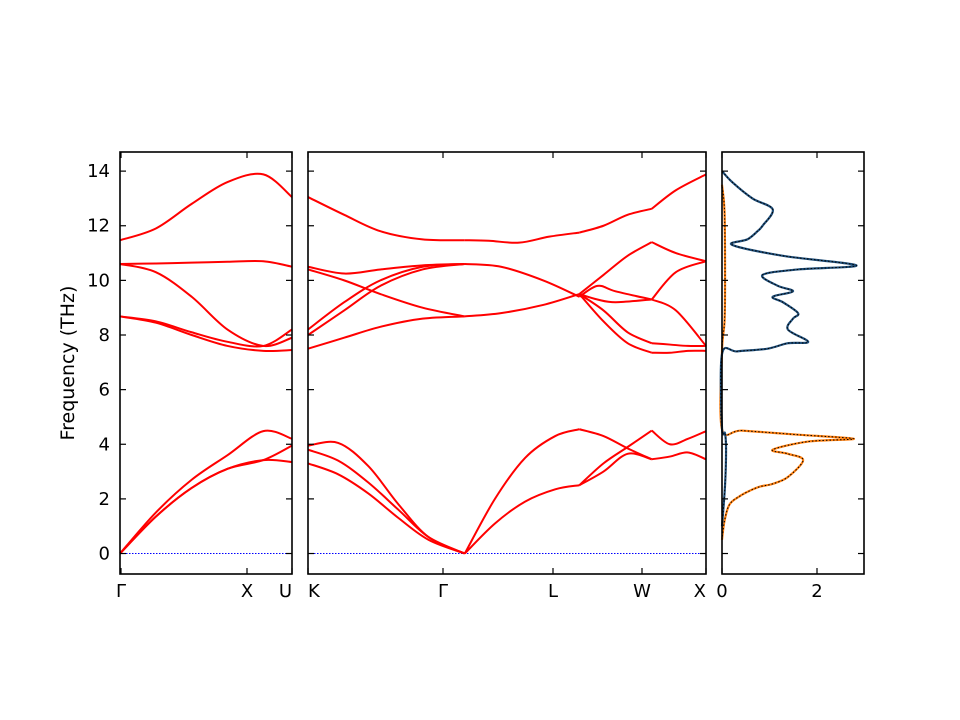  What do you see at coordinates (104, 444) in the screenshot?
I see `y-tick-label: 4` at bounding box center [104, 444].